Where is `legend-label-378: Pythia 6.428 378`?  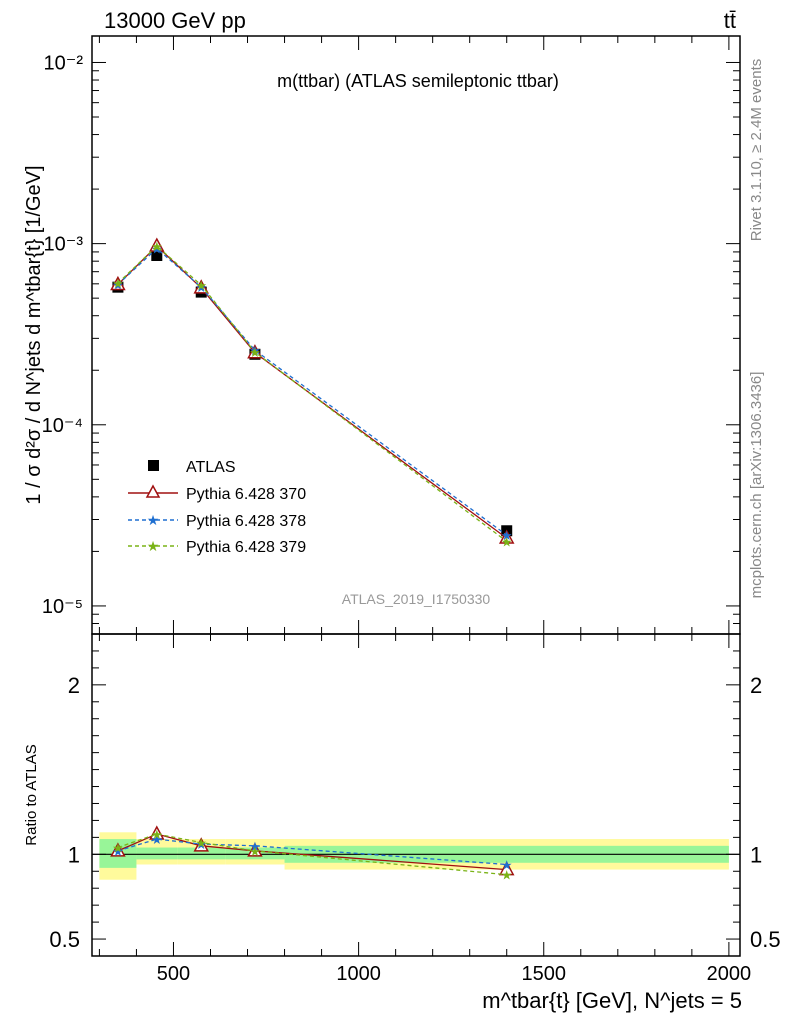
legend-label-378: Pythia 6.428 378 is located at coordinates (246, 521).